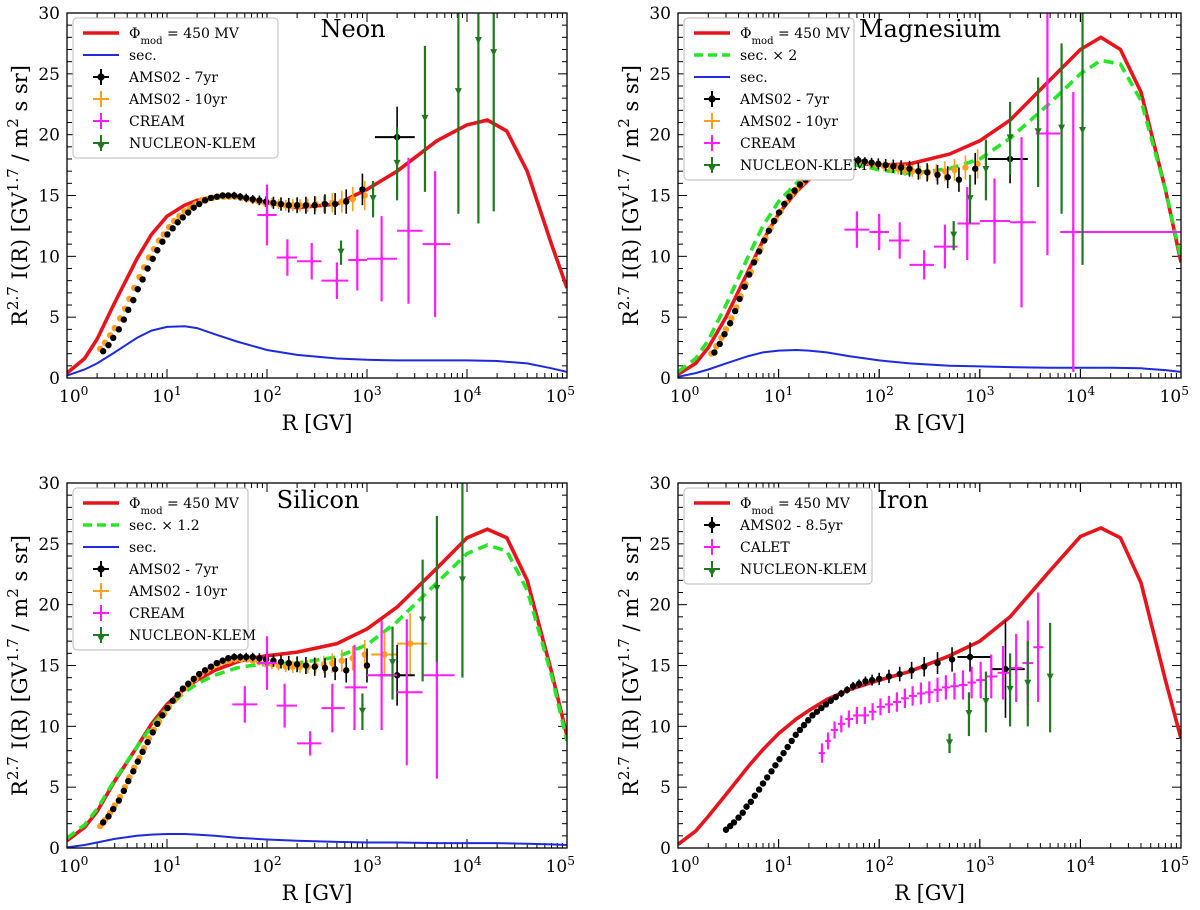 The image size is (1200, 910). What do you see at coordinates (795, 36) in the screenshot?
I see `legend-label: Φmod = 450 MV` at bounding box center [795, 36].